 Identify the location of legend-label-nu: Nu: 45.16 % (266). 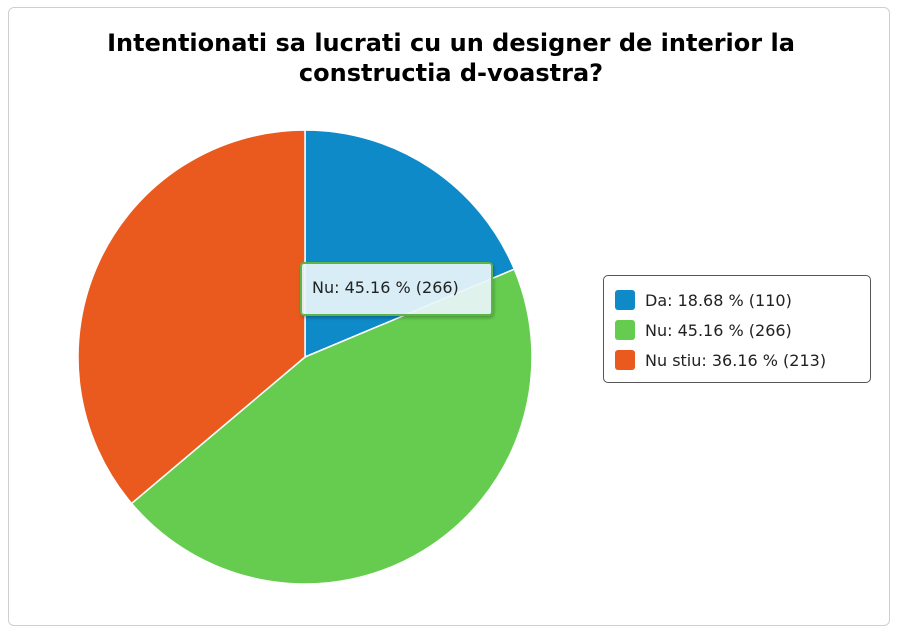
(718, 330).